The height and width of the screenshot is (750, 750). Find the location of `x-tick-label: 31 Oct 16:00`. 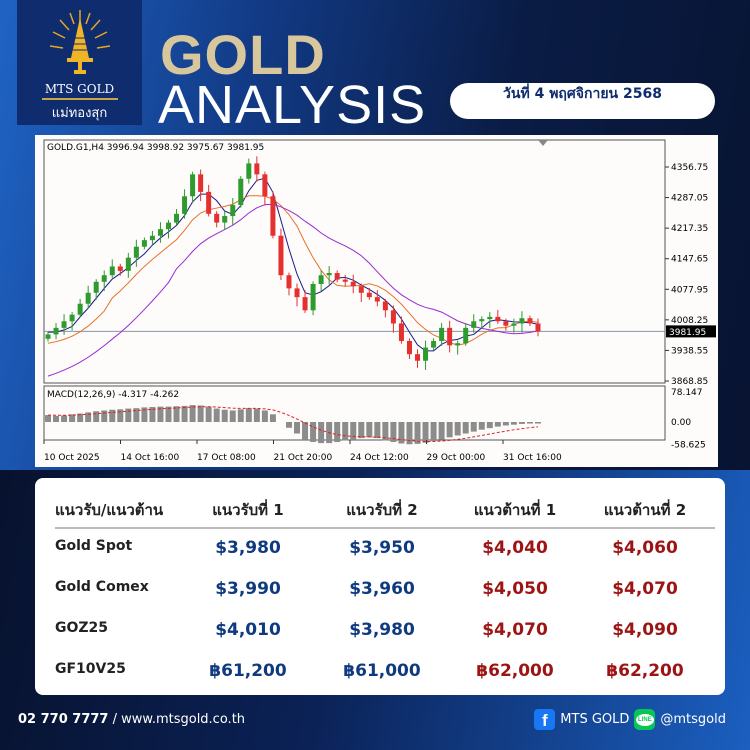

x-tick-label: 31 Oct 16:00 is located at coordinates (532, 458).